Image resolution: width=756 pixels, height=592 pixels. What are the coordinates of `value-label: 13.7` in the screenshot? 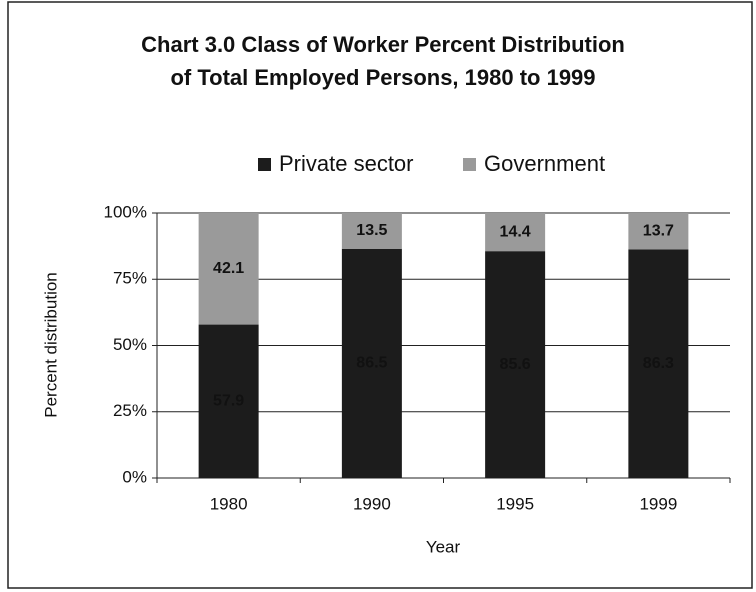 It's located at (658, 230).